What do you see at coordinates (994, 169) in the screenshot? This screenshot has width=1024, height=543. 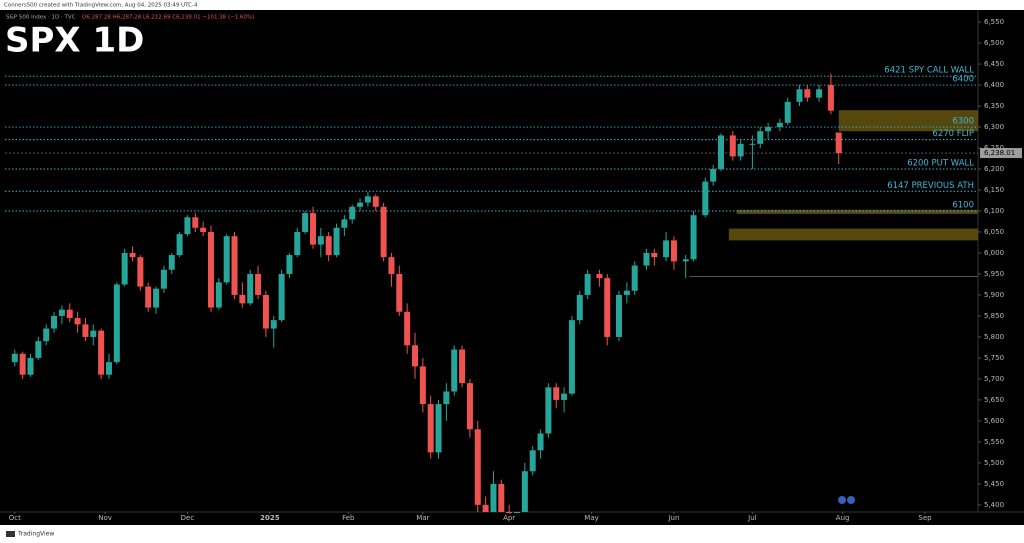 I see `y-tick-label: 6,200` at bounding box center [994, 169].